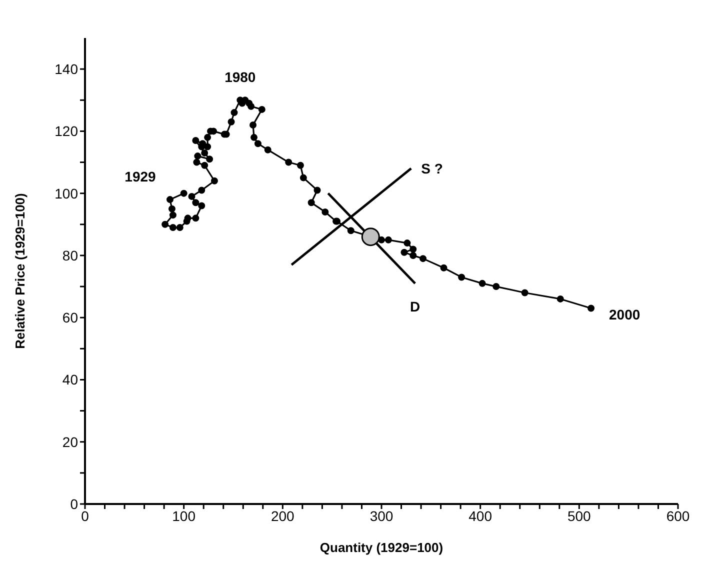  Describe the element at coordinates (382, 516) in the screenshot. I see `x-tick-label: 300` at that location.